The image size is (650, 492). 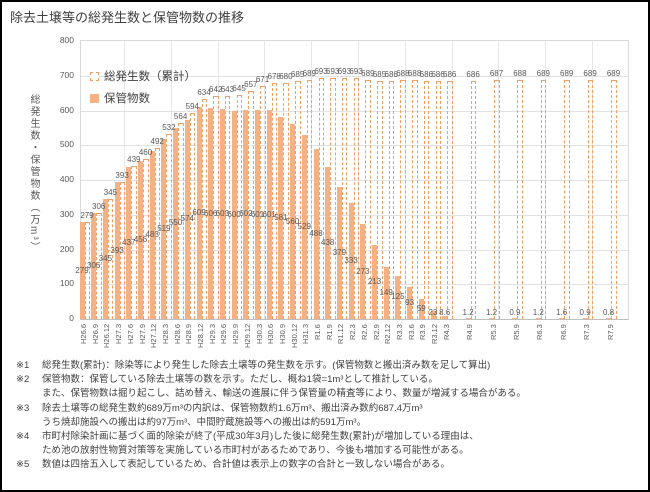 What do you see at coordinates (127, 17) in the screenshot?
I see `chart-title: 除去土壌等の総発生数と保管物数の推移` at bounding box center [127, 17].